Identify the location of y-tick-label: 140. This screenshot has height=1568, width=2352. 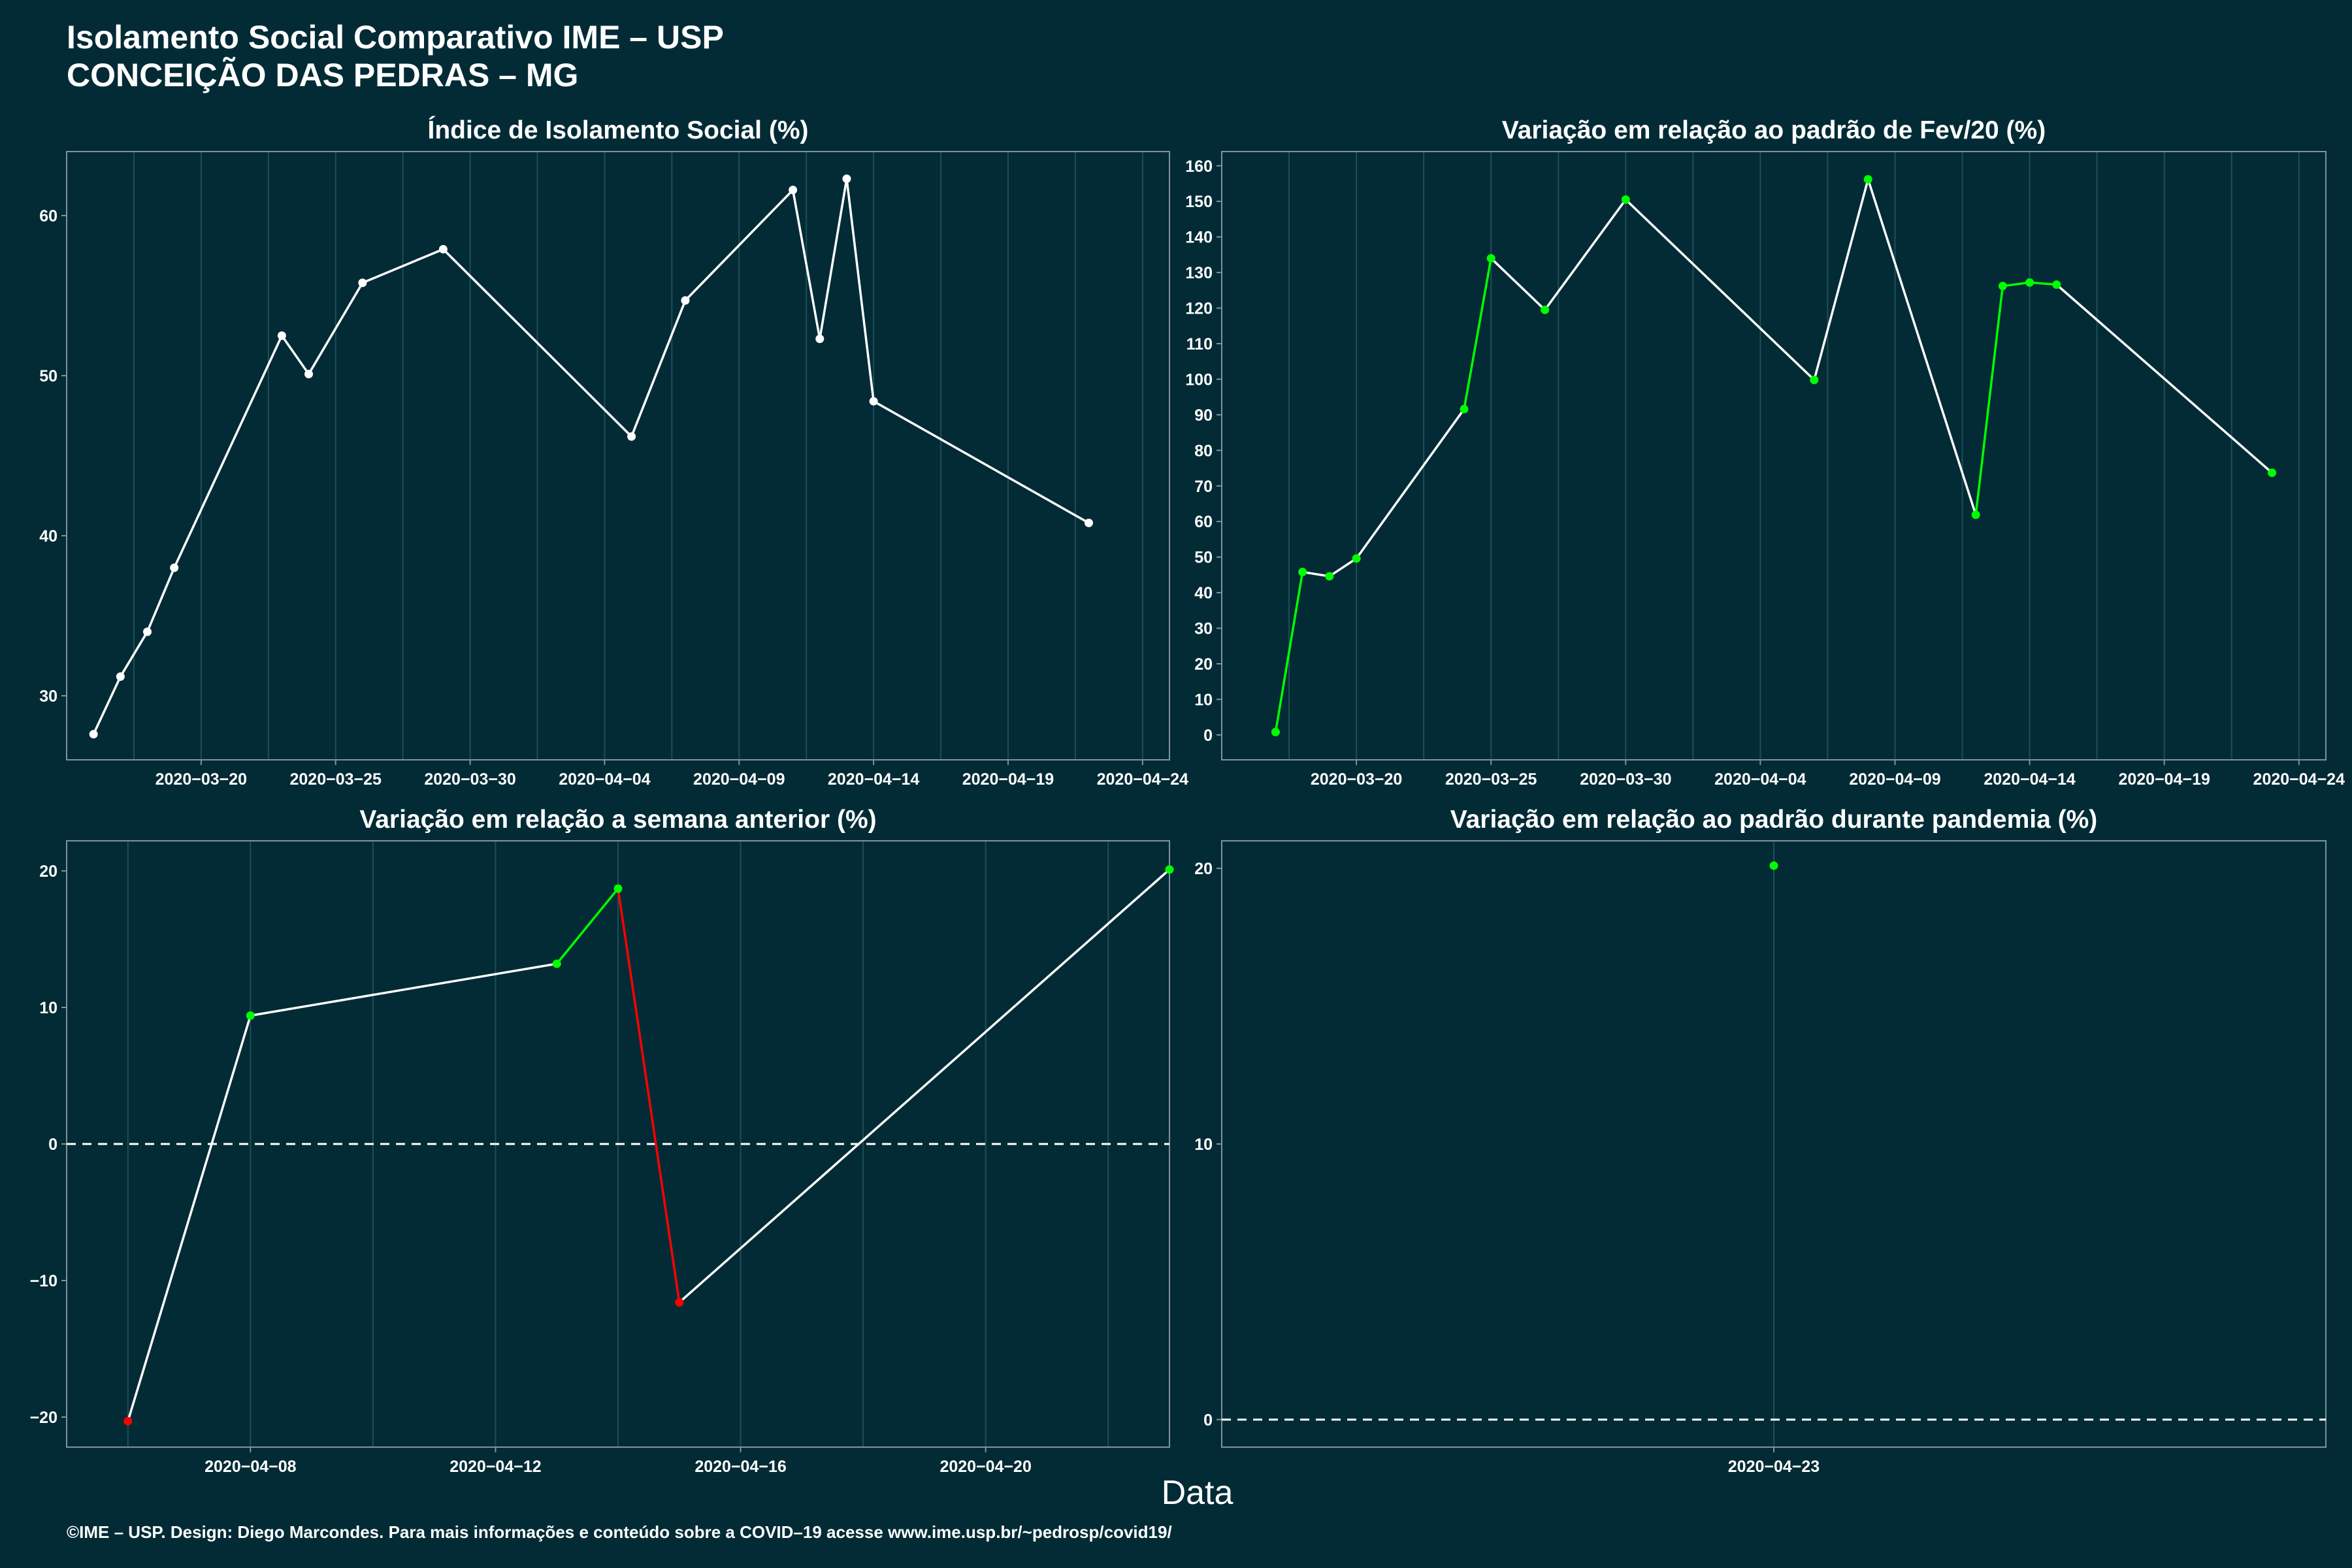
(1199, 238).